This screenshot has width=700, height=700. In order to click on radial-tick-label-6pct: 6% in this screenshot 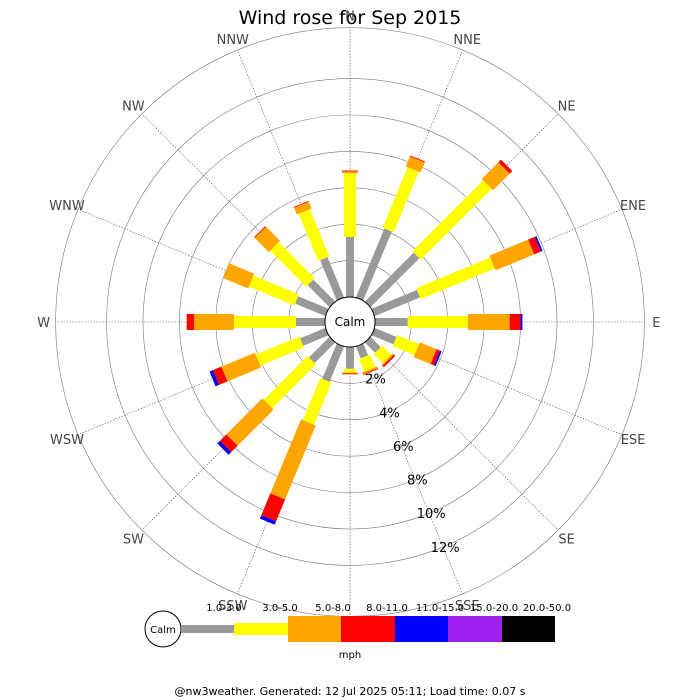, I will do `click(403, 447)`.